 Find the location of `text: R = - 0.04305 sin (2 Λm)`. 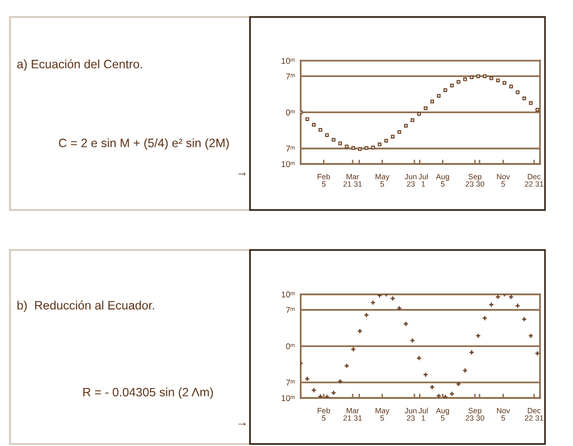

text: R = - 0.04305 sin (2 Λm) is located at coordinates (148, 393).